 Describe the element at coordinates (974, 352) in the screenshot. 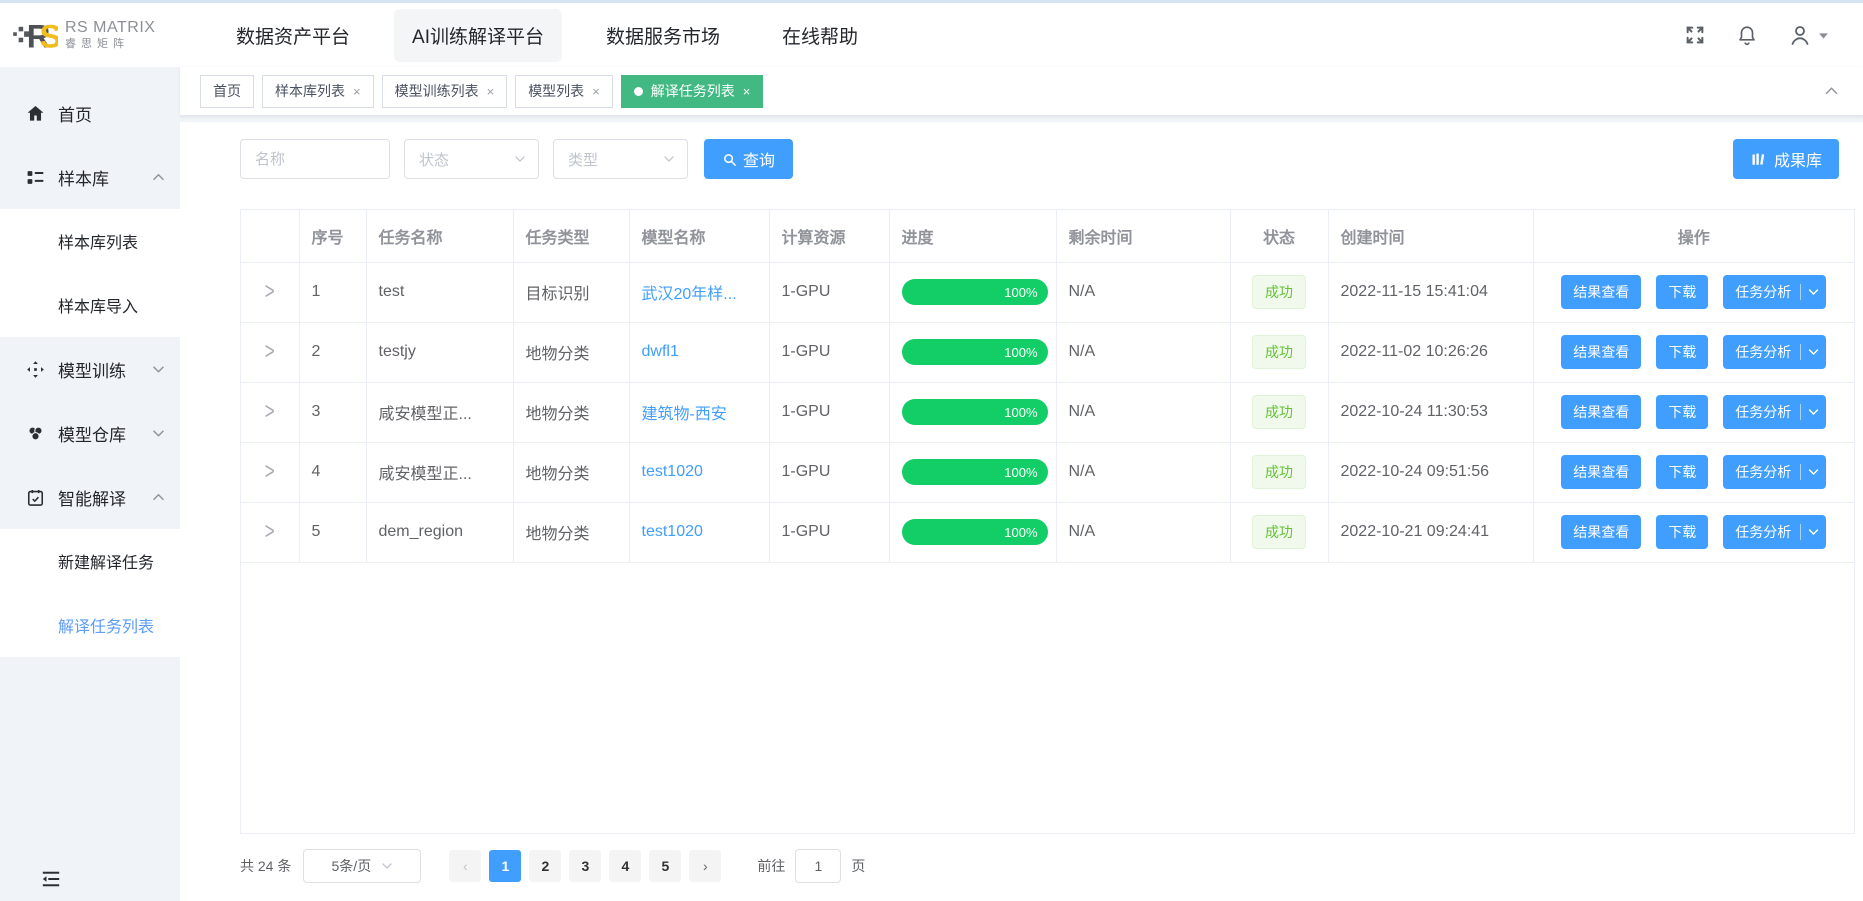

I see `progress-bar: 100%` at that location.